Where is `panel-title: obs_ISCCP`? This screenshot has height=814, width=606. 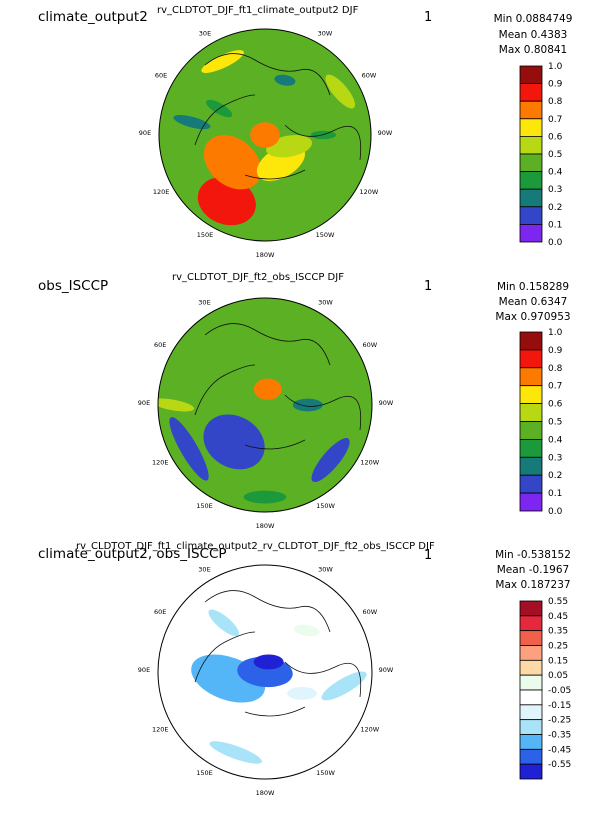
panel-title: obs_ISCCP is located at coordinates (73, 286).